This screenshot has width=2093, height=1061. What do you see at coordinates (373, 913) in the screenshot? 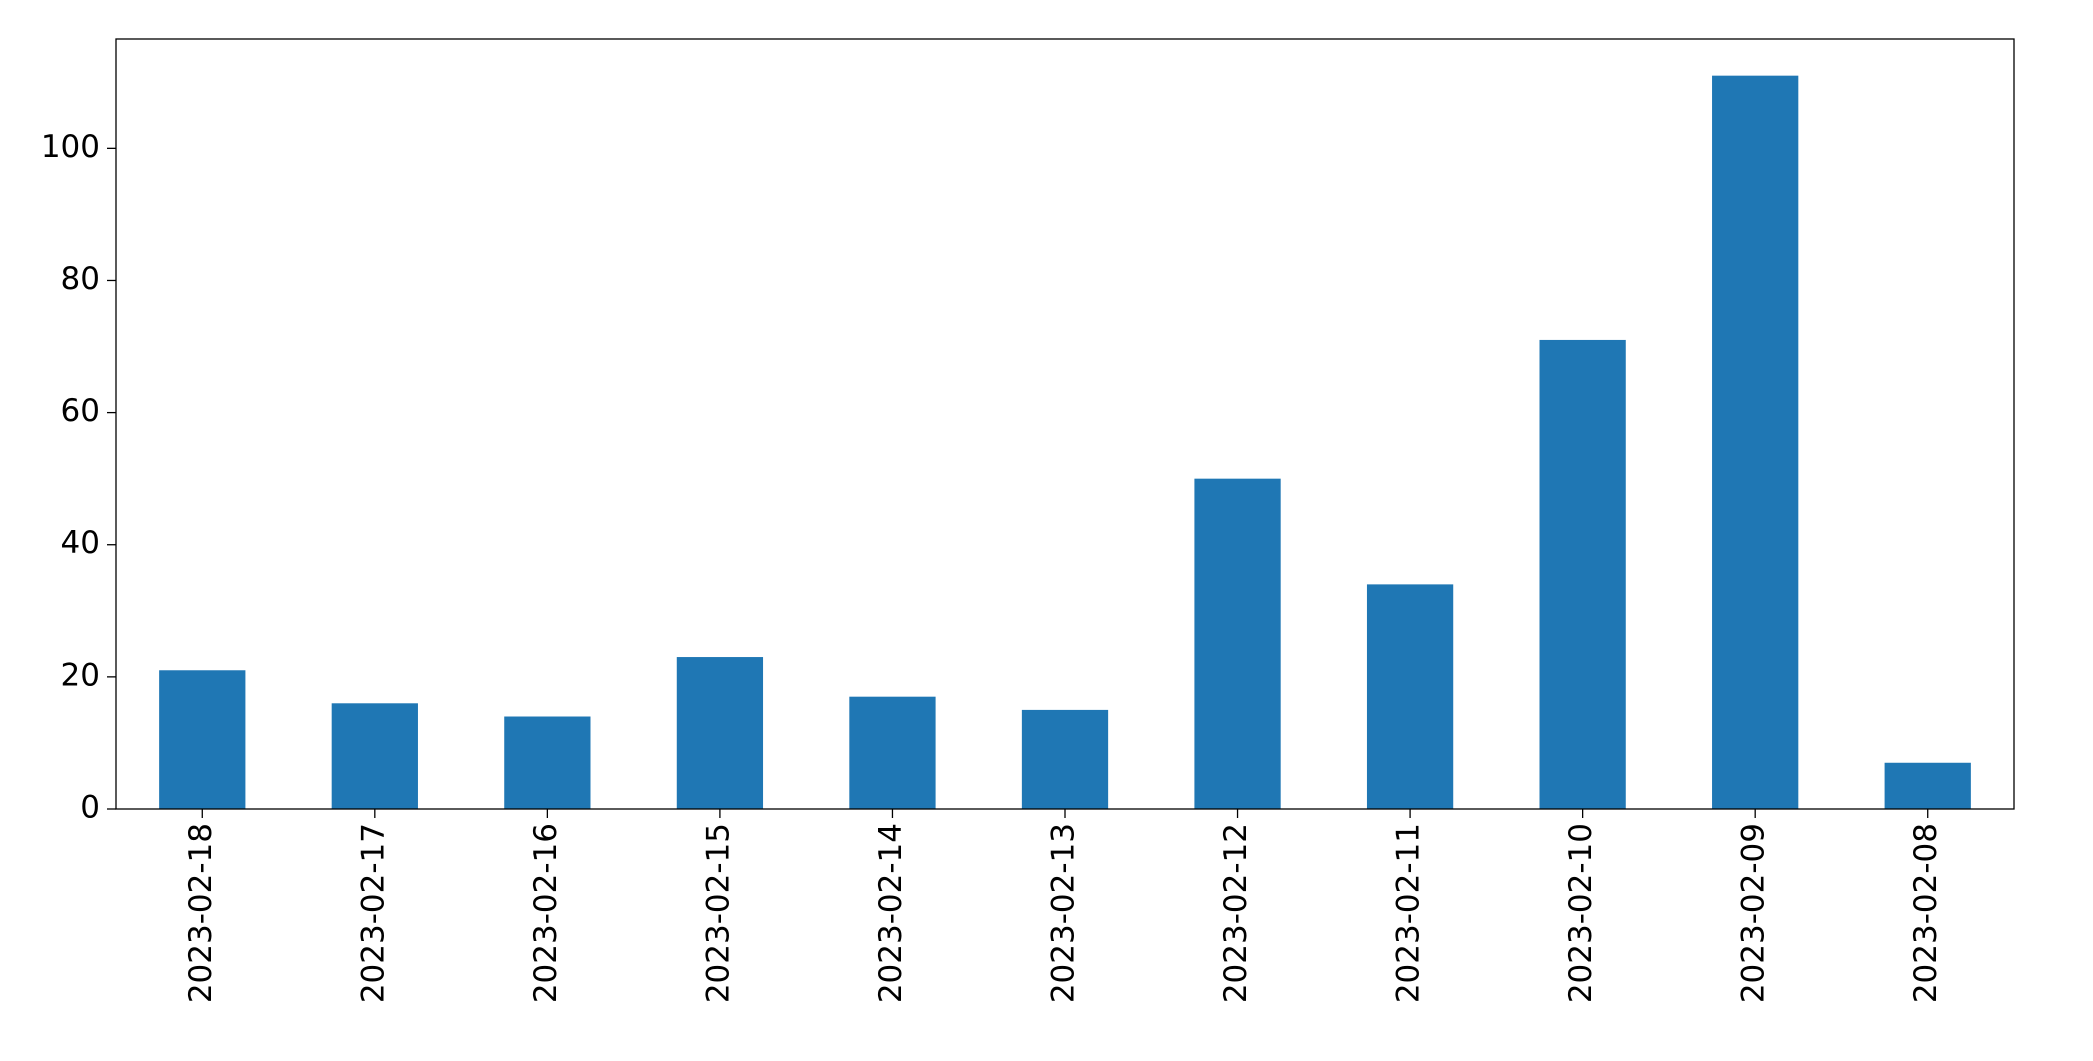
I see `x-tick-label: 2023-02-17` at bounding box center [373, 913].